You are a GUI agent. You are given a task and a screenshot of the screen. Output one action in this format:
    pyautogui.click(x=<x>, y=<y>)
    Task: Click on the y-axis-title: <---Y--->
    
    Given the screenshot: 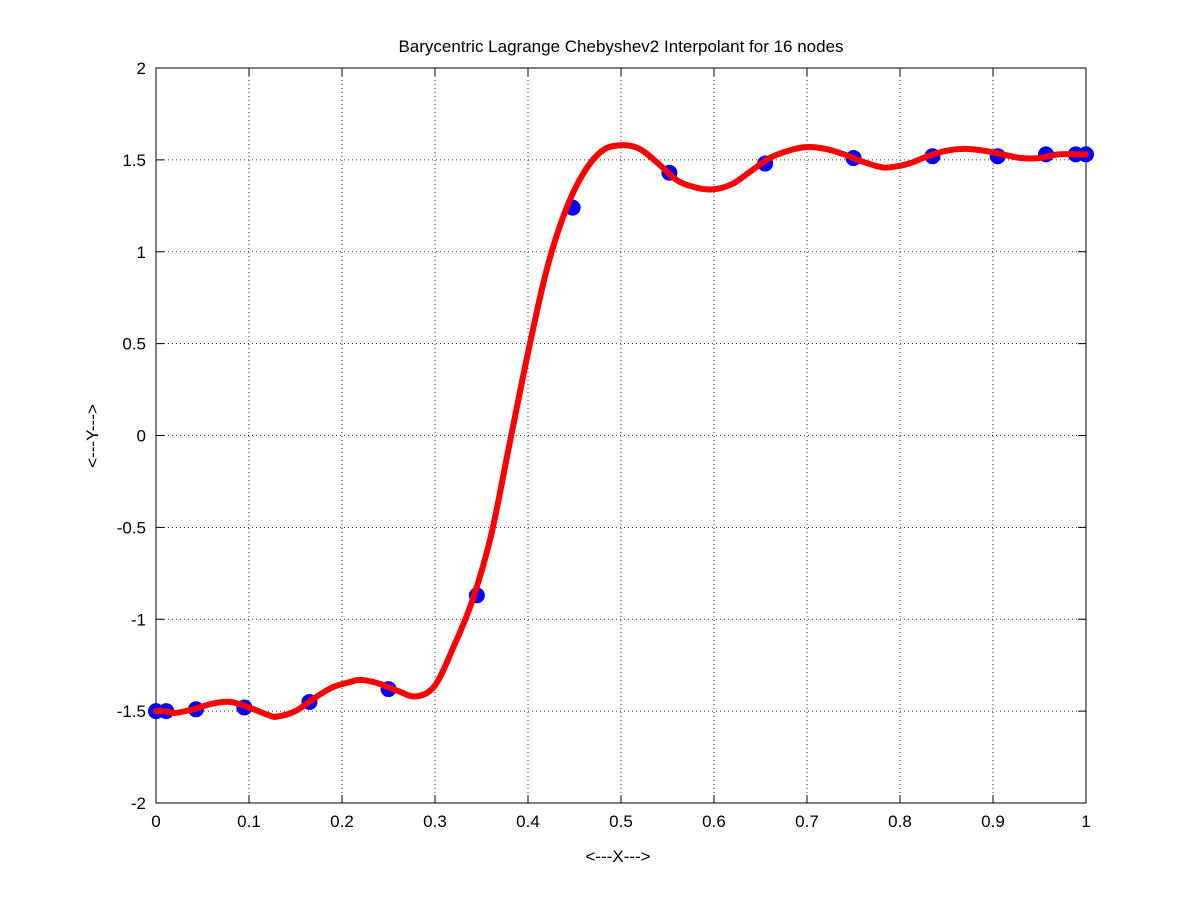 What is the action you would take?
    pyautogui.click(x=92, y=436)
    